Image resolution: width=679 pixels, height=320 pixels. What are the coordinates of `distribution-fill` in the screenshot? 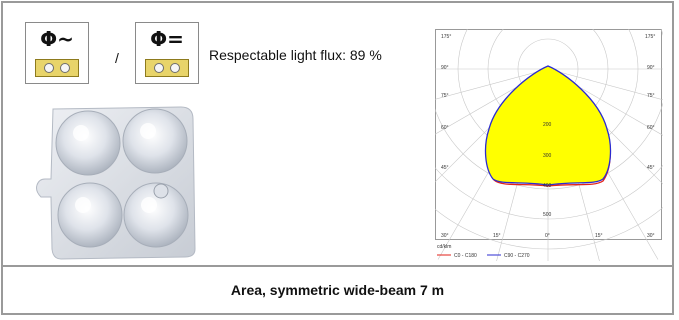 It's located at (548, 125).